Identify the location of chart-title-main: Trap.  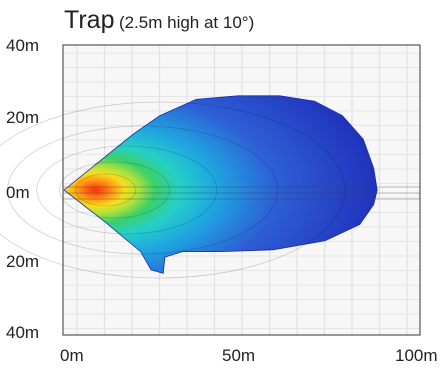
(89, 20).